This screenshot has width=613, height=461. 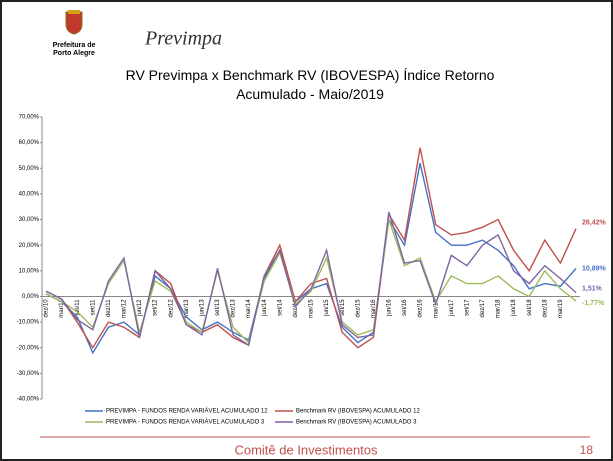 What do you see at coordinates (218, 307) in the screenshot?
I see `x-tick-label: set/13` at bounding box center [218, 307].